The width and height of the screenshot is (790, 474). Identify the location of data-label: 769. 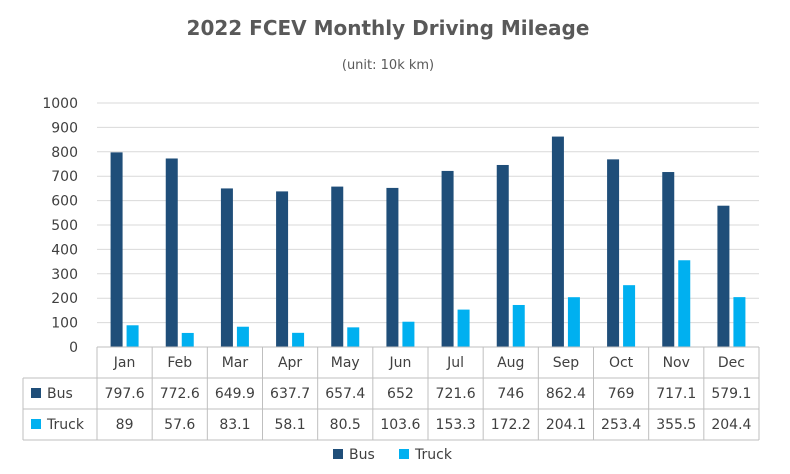
(621, 394).